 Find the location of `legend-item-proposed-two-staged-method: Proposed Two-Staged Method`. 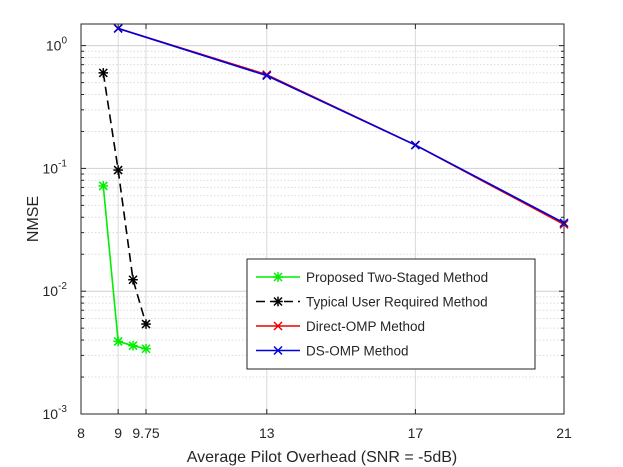

legend-item-proposed-two-staged-method: Proposed Two-Staged Method is located at coordinates (372, 277).